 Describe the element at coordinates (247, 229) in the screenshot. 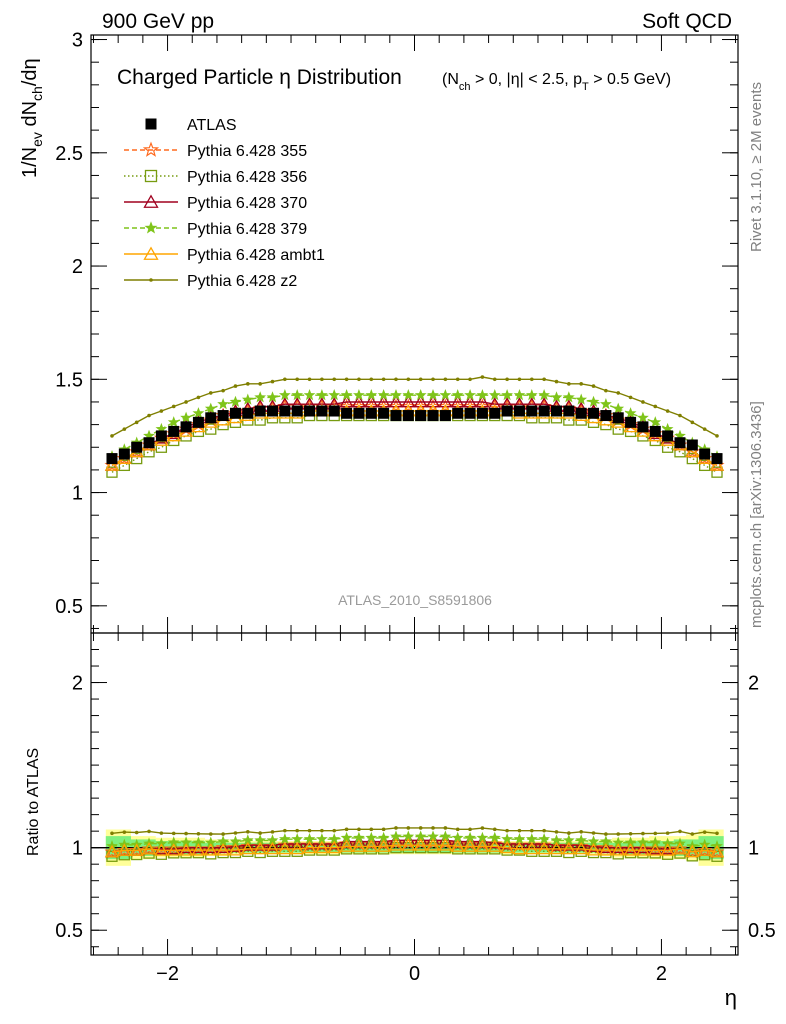

I see `legend-label: Pythia 6.428 379` at that location.